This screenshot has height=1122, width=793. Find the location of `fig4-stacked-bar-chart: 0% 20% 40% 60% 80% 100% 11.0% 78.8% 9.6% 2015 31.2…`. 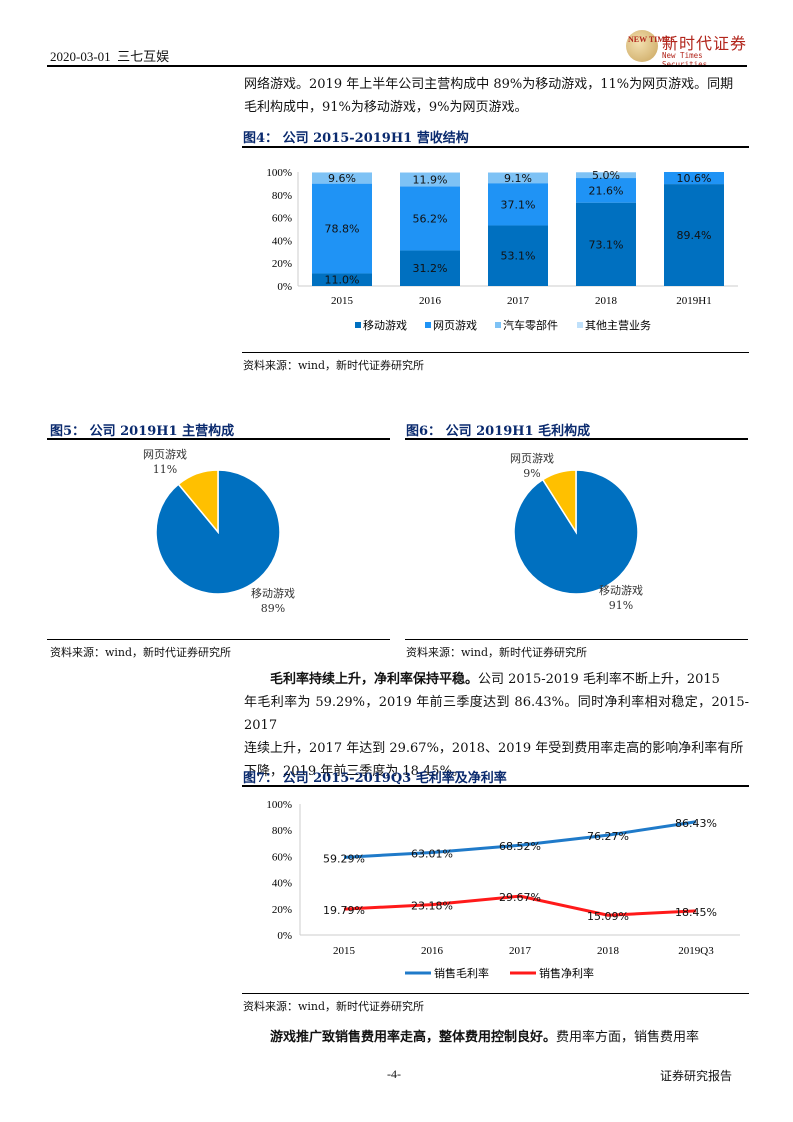

fig4-stacked-bar-chart: 0% 20% 40% 60% 80% 100% 11.0% 78.8% 9.6% 2015 31.2… is located at coordinates (502, 249).